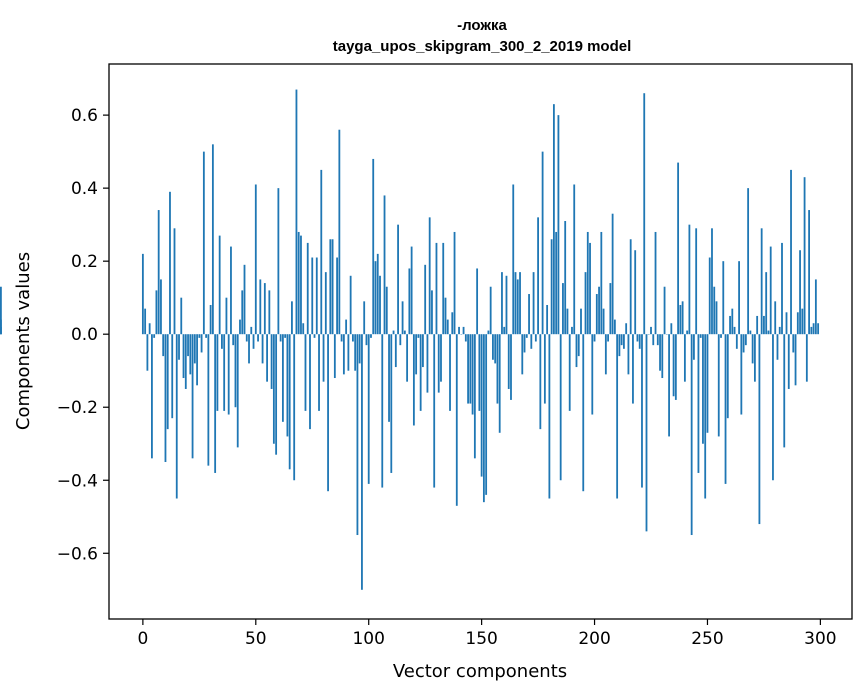 This screenshot has width=867, height=696. Describe the element at coordinates (77, 408) in the screenshot. I see `y-tick-label-2: −0.2` at that location.